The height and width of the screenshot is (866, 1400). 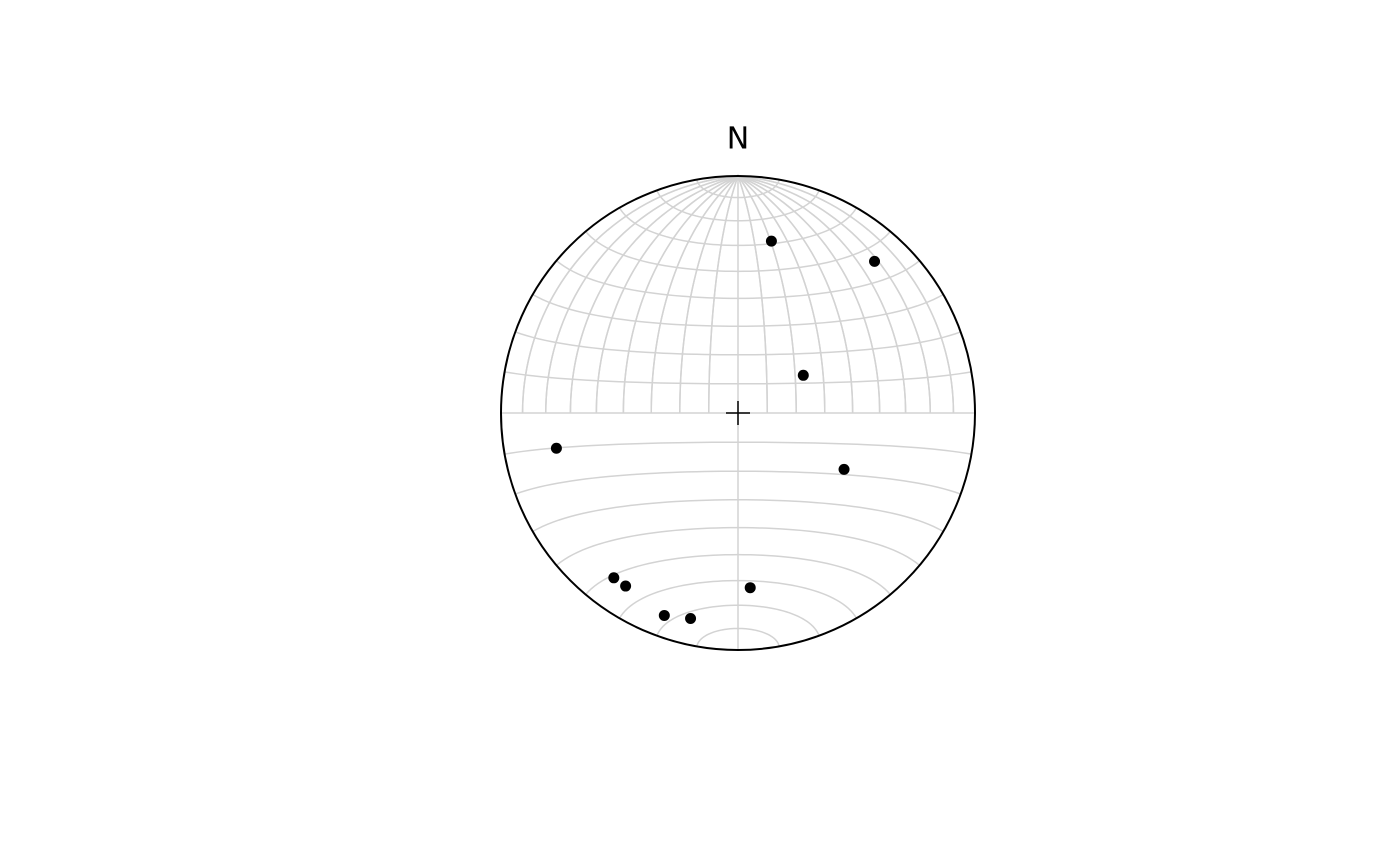 What do you see at coordinates (738, 139) in the screenshot?
I see `north-label: N` at bounding box center [738, 139].